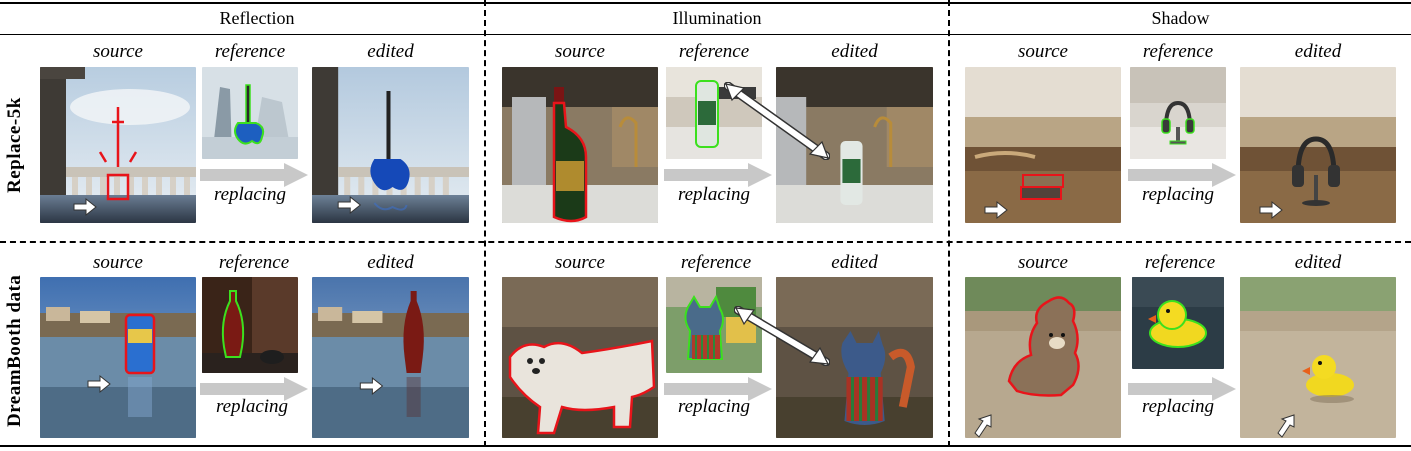 This screenshot has height=451, width=1411. What do you see at coordinates (705, 242) in the screenshot?
I see `row-divider` at bounding box center [705, 242].